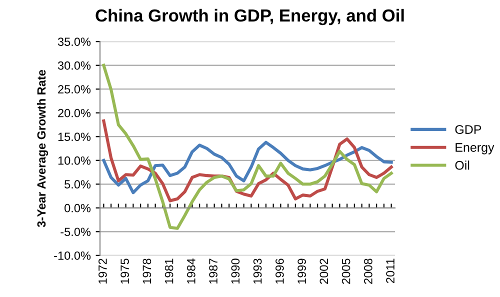 This screenshot has height=297, width=500. What do you see at coordinates (468, 129) in the screenshot?
I see `legend-label: GDP` at bounding box center [468, 129].